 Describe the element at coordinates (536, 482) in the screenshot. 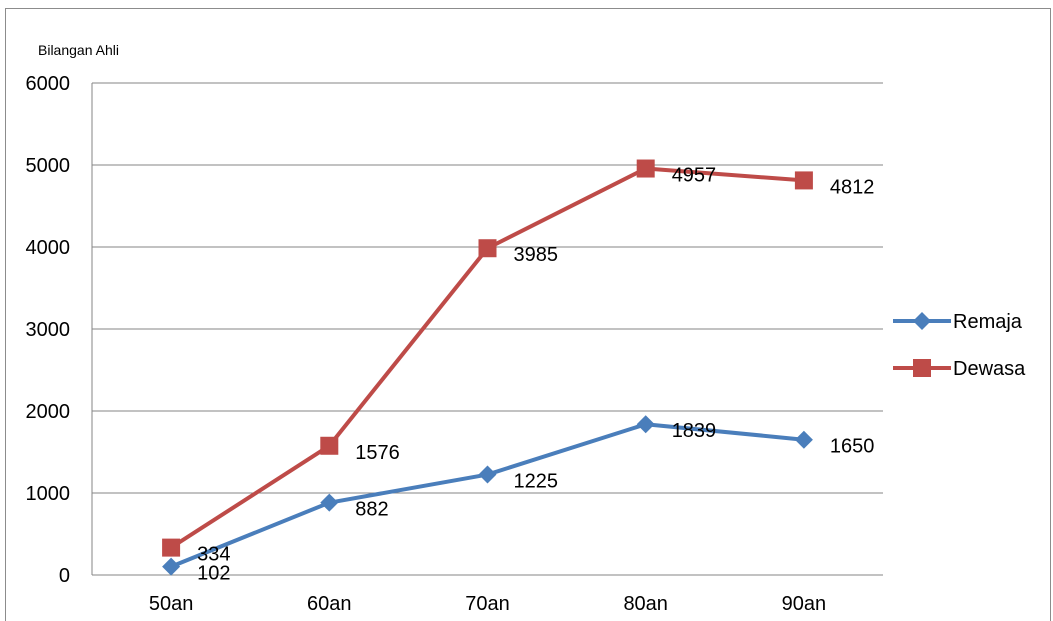

I see `data-label: 1225` at that location.